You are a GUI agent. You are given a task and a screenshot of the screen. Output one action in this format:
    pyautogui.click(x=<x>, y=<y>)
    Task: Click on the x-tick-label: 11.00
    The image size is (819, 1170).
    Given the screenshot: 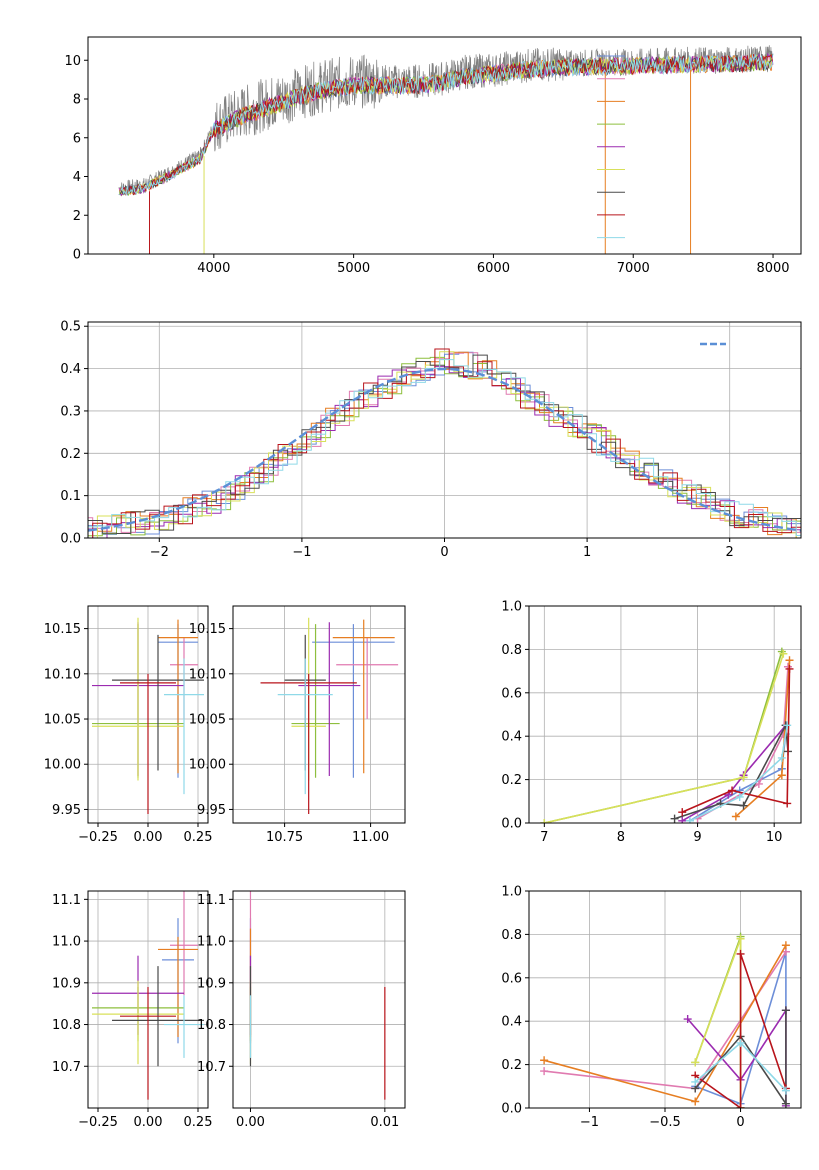 What is the action you would take?
    pyautogui.click(x=370, y=837)
    